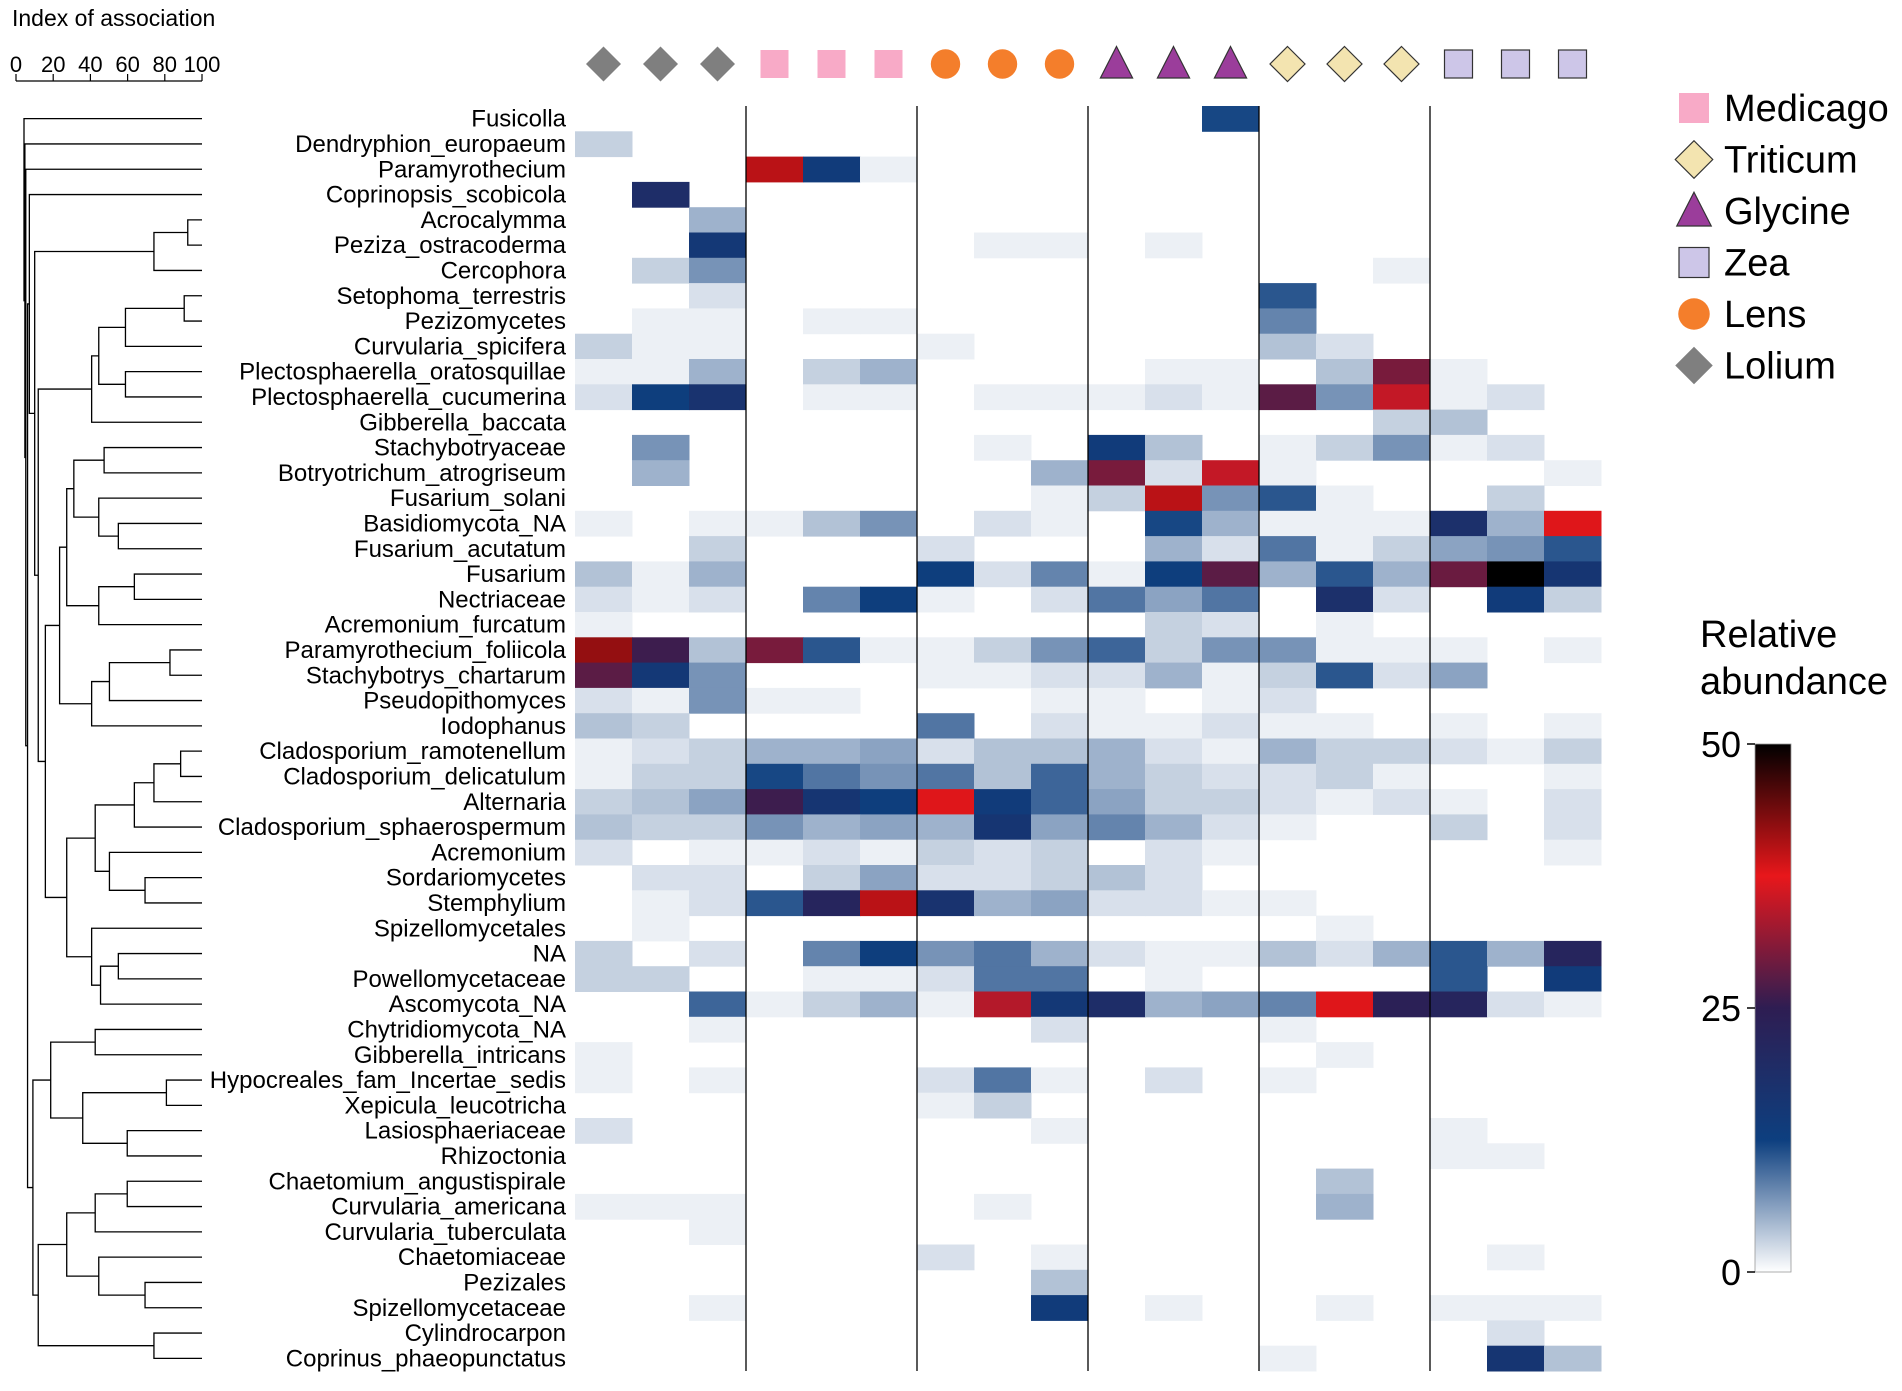 The width and height of the screenshot is (1902, 1391). What do you see at coordinates (112, 738) in the screenshot?
I see `row-dendrogram` at bounding box center [112, 738].